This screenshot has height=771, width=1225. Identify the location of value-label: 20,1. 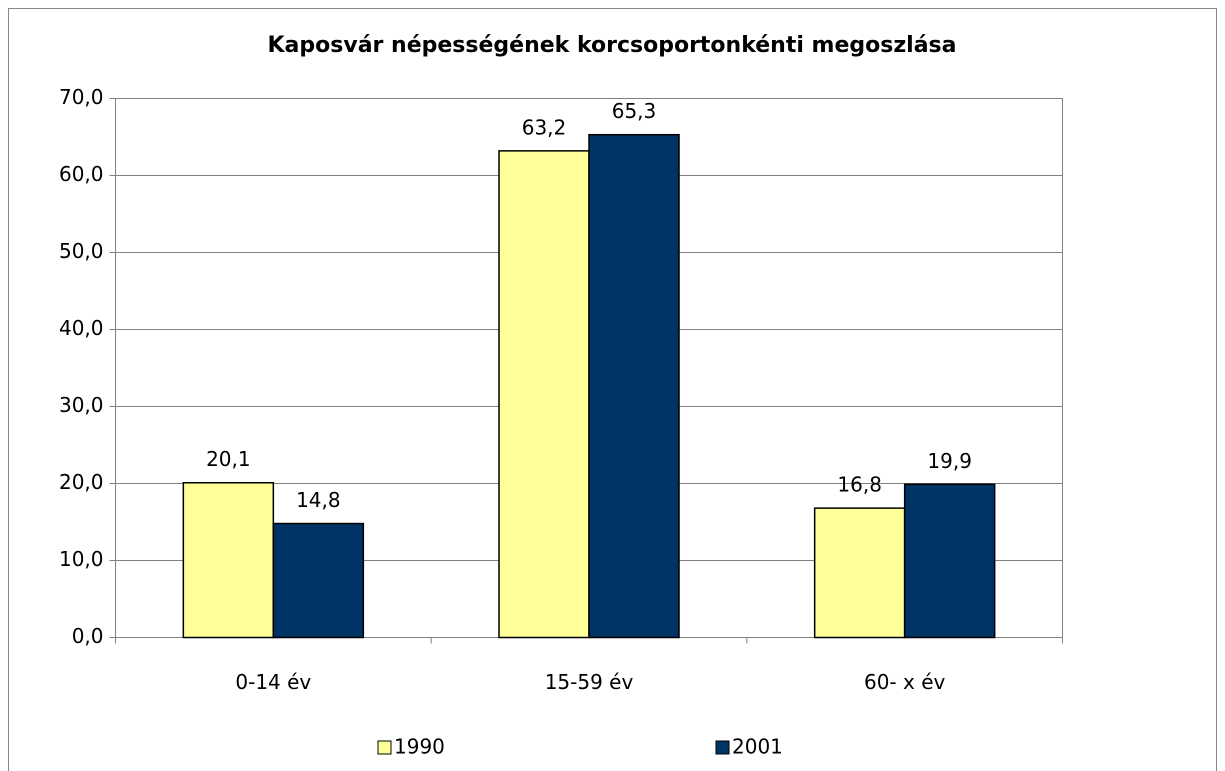
(228, 459).